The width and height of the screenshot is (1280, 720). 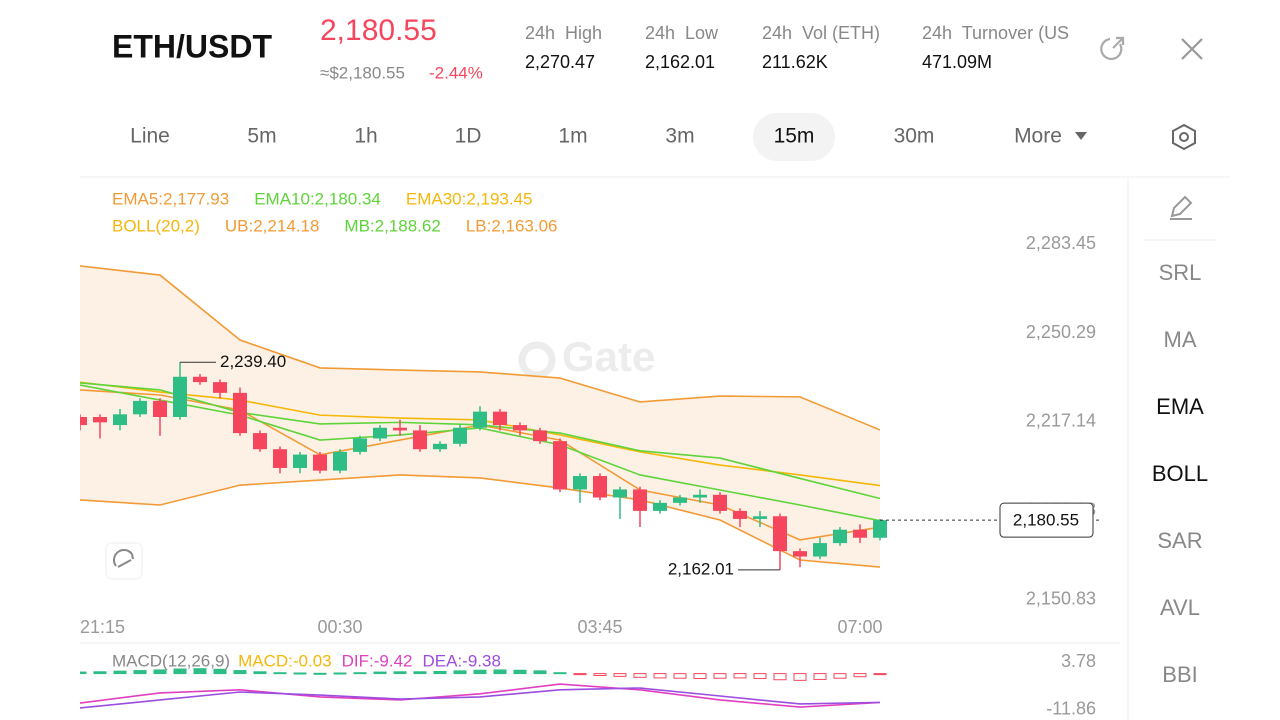 I want to click on watermark-logo, so click(x=537, y=360).